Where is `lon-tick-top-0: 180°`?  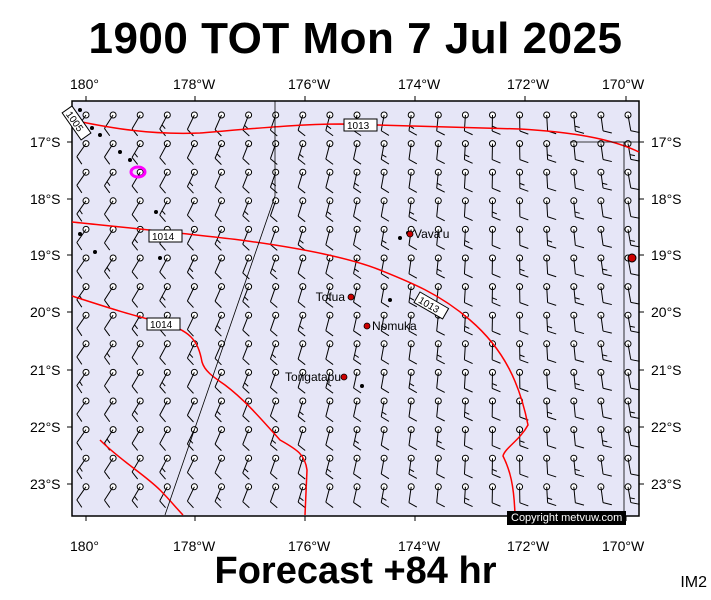 lon-tick-top-0: 180° is located at coordinates (84, 84).